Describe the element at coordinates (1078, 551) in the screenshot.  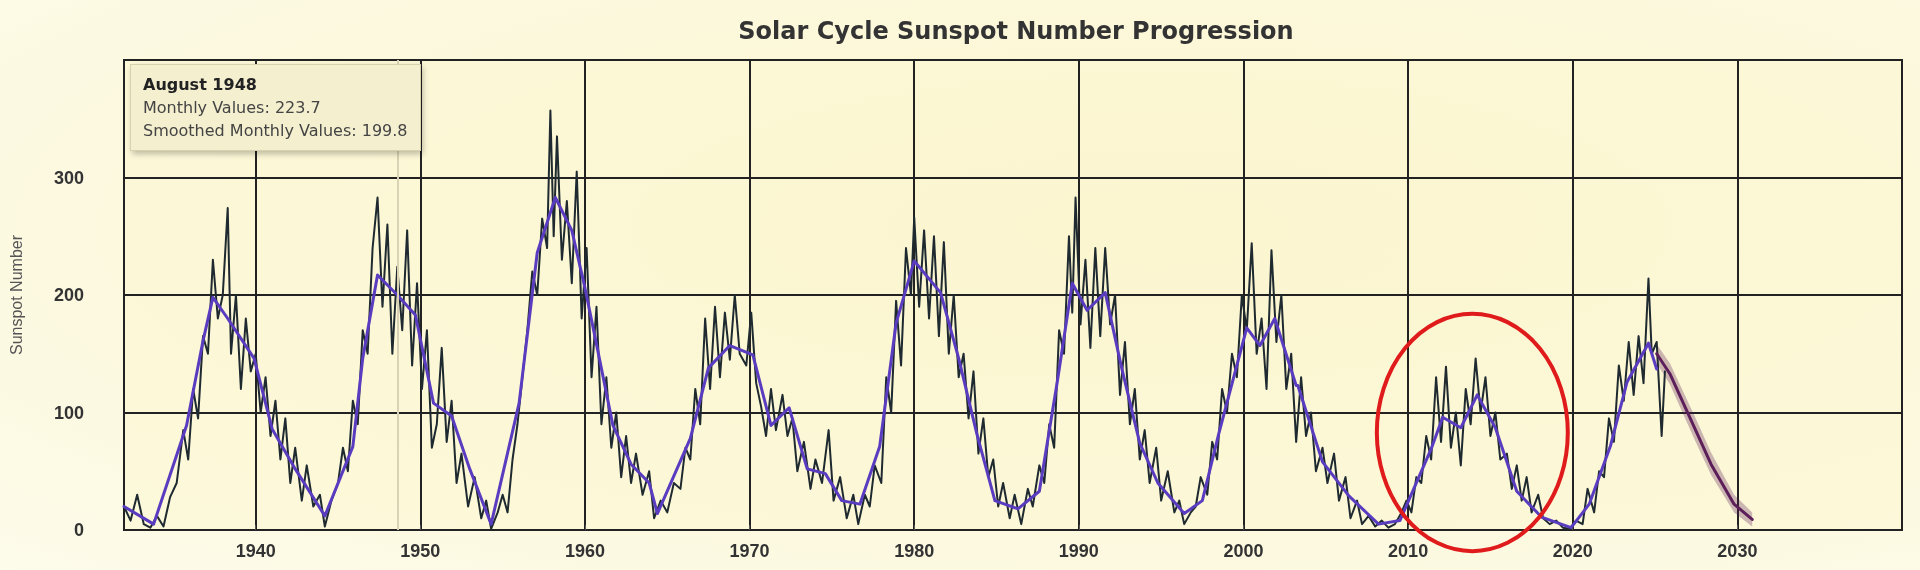
I see `x-tick-label: 1990` at that location.